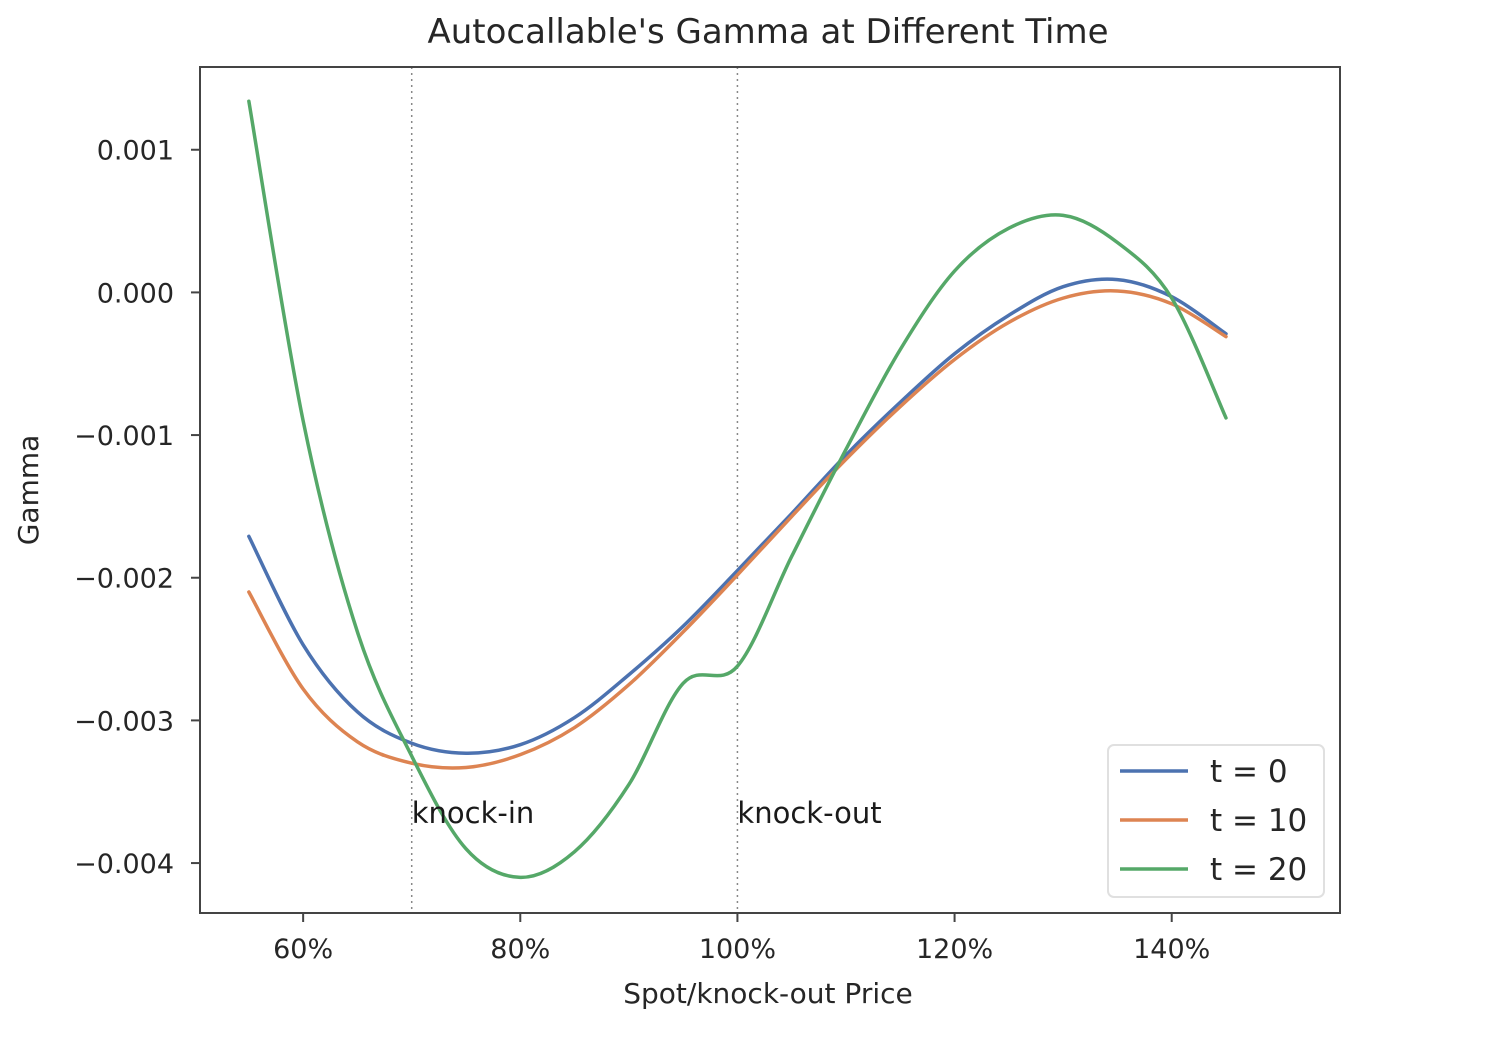  I want to click on annotations: knock-in knock-out, so click(647, 813).